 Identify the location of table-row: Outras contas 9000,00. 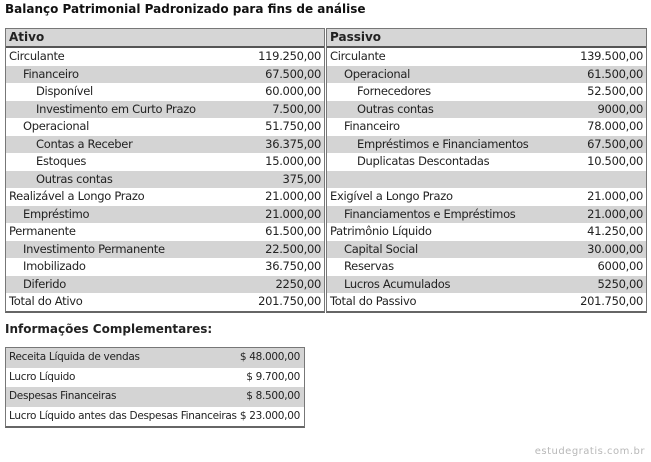
(486, 109).